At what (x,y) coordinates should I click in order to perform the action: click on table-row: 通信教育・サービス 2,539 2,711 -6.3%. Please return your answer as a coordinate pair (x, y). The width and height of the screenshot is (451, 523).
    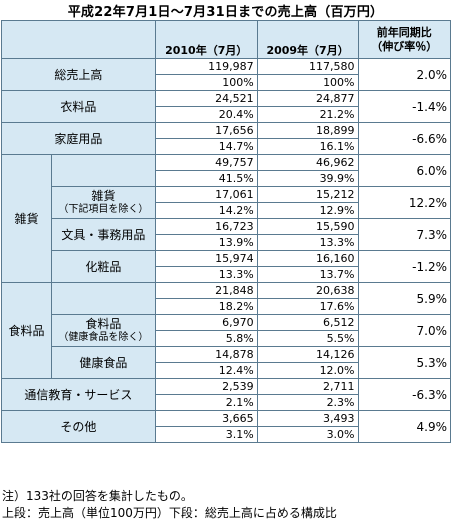
    Looking at the image, I should click on (226, 394).